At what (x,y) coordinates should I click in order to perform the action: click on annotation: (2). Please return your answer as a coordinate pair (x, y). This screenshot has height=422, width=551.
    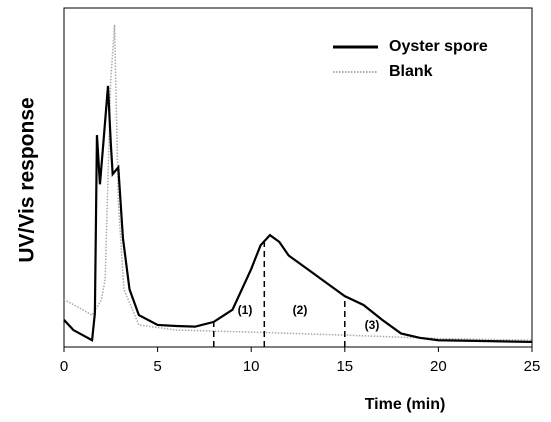
    Looking at the image, I should click on (300, 310).